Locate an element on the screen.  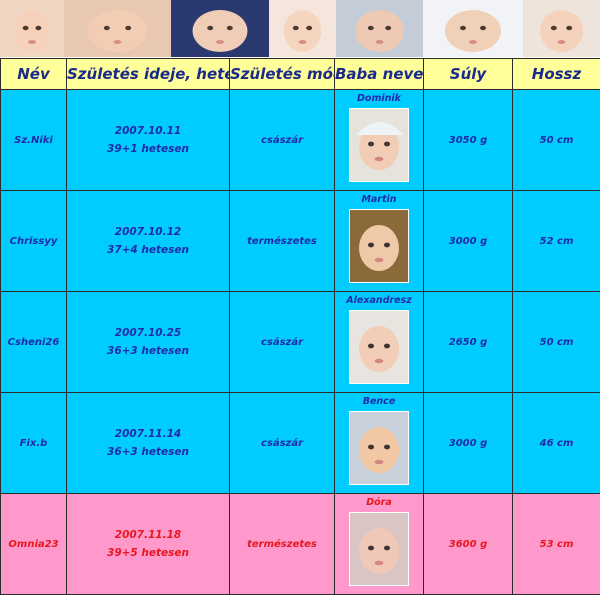
baby-dominik-photo is located at coordinates (379, 145).